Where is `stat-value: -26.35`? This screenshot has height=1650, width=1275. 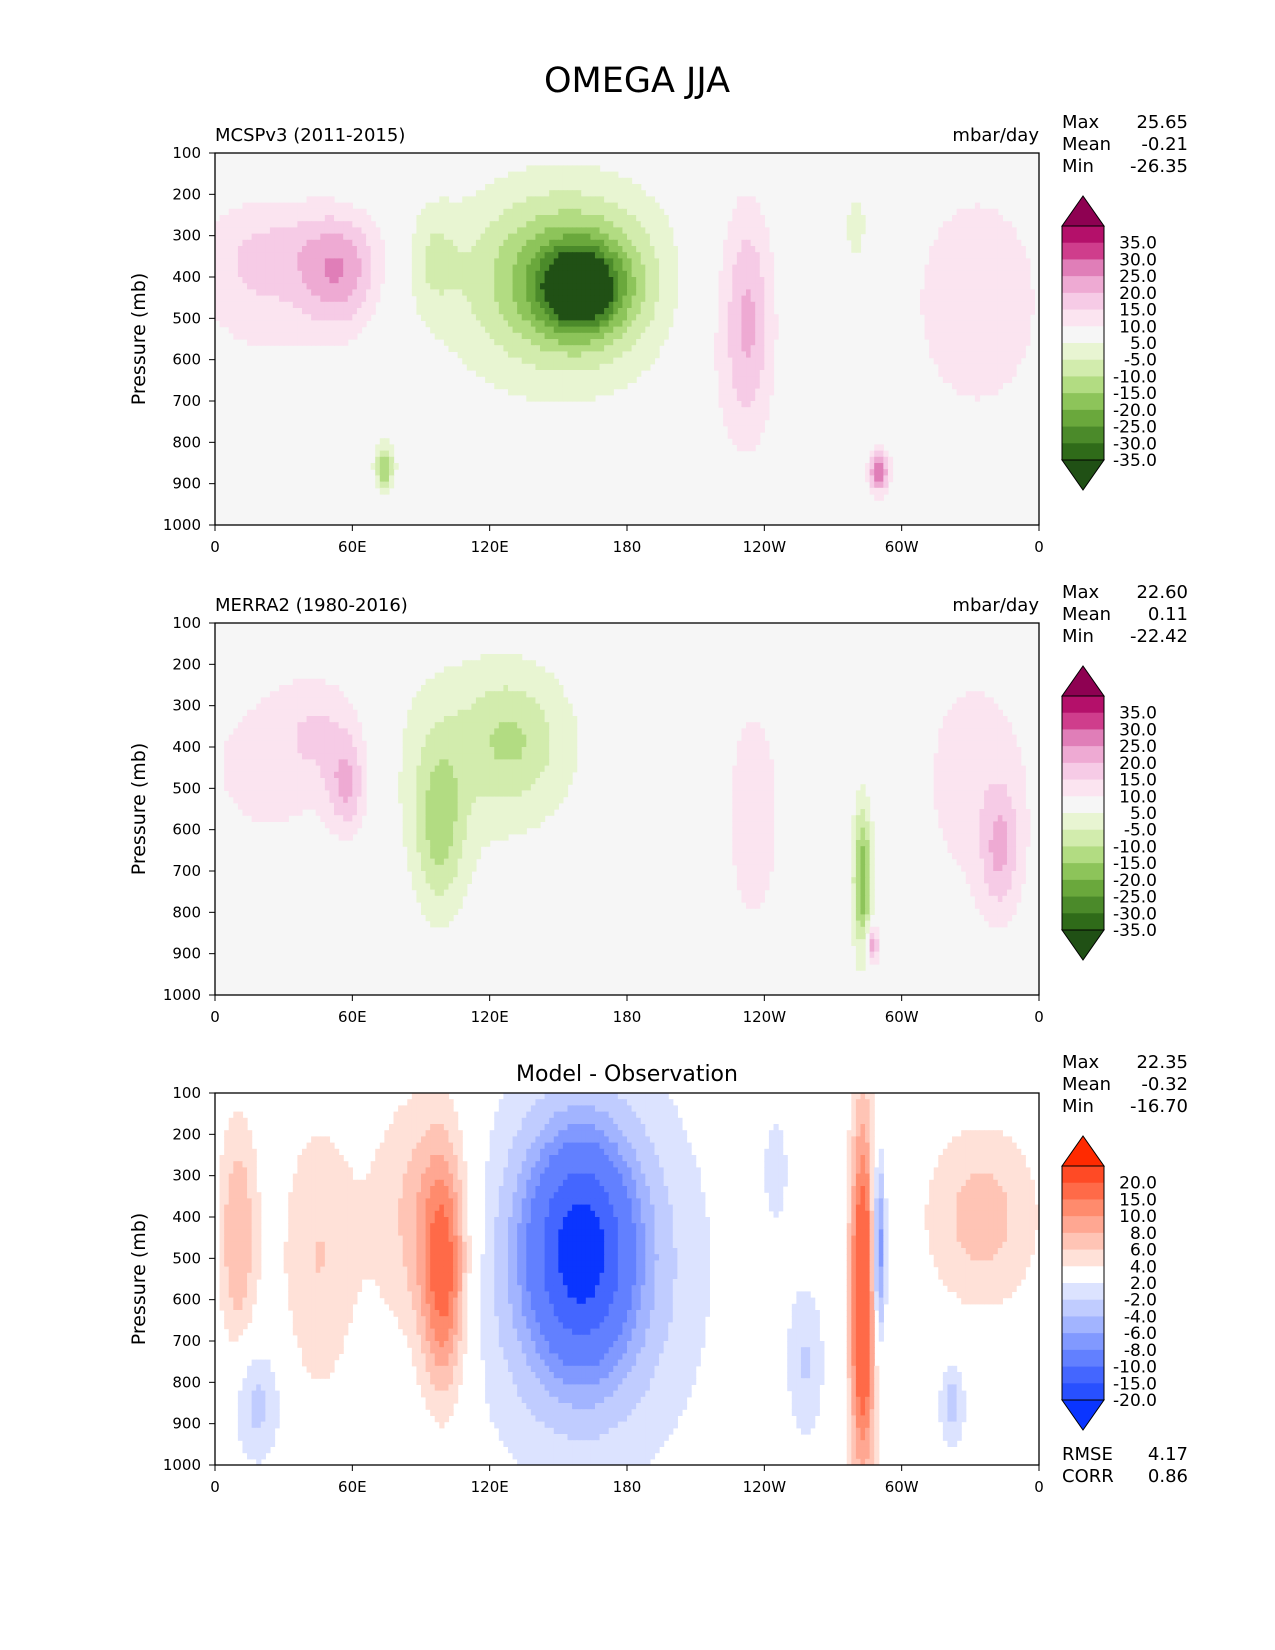 stat-value: -26.35 is located at coordinates (1159, 166).